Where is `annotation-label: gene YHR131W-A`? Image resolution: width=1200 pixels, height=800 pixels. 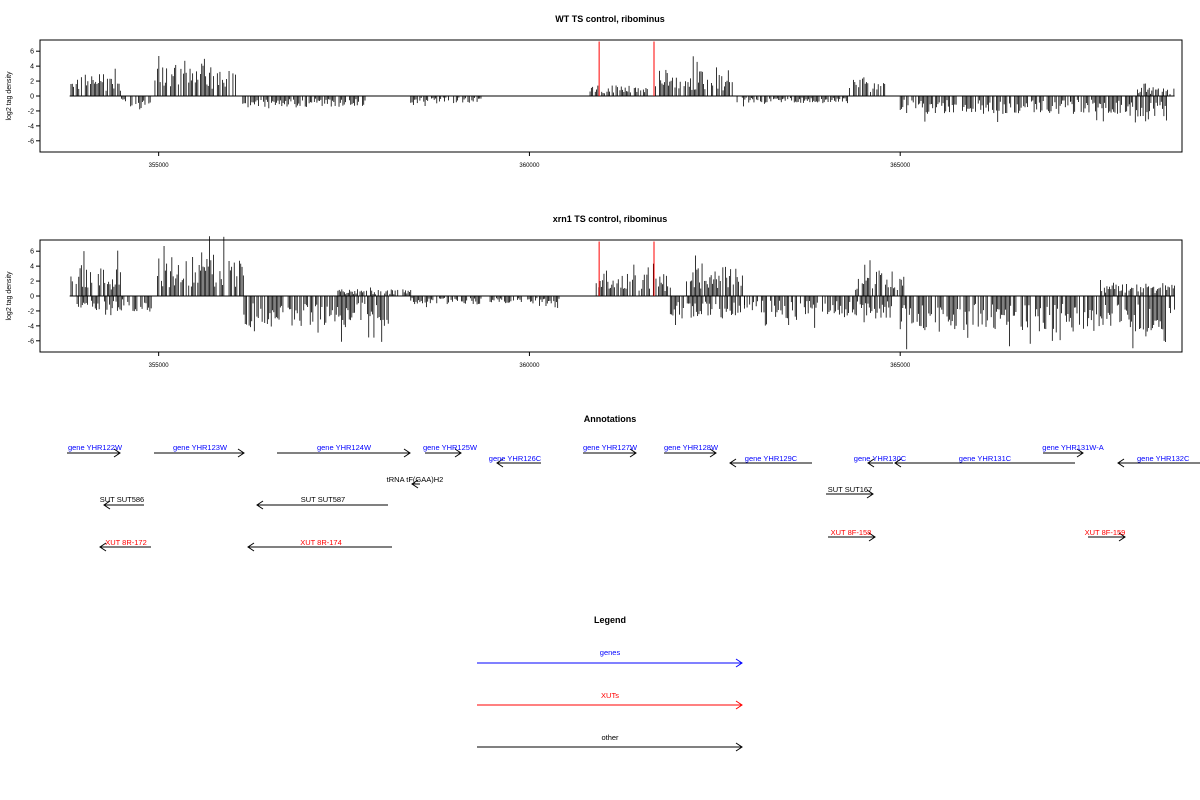 annotation-label: gene YHR131W-A is located at coordinates (1072, 447).